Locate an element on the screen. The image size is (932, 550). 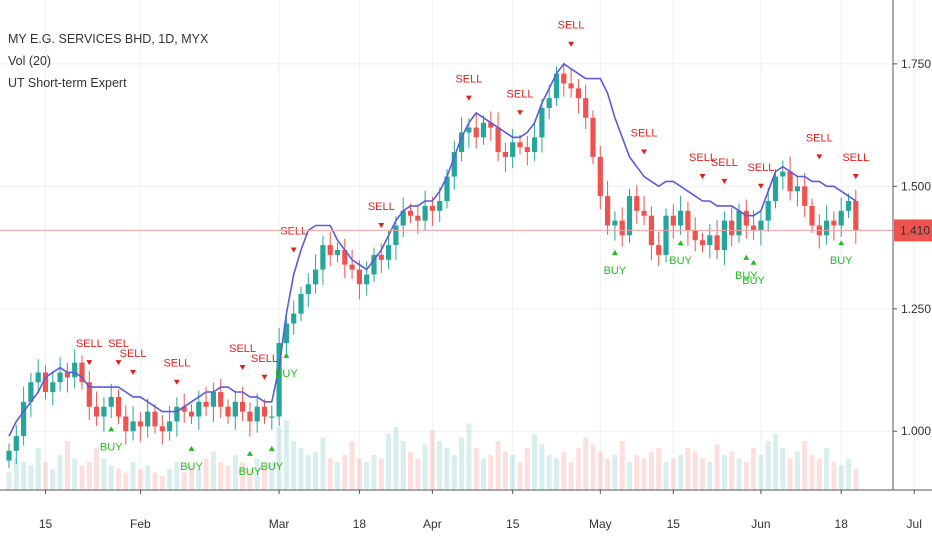
last-price-label: 1.410 is located at coordinates (915, 230).